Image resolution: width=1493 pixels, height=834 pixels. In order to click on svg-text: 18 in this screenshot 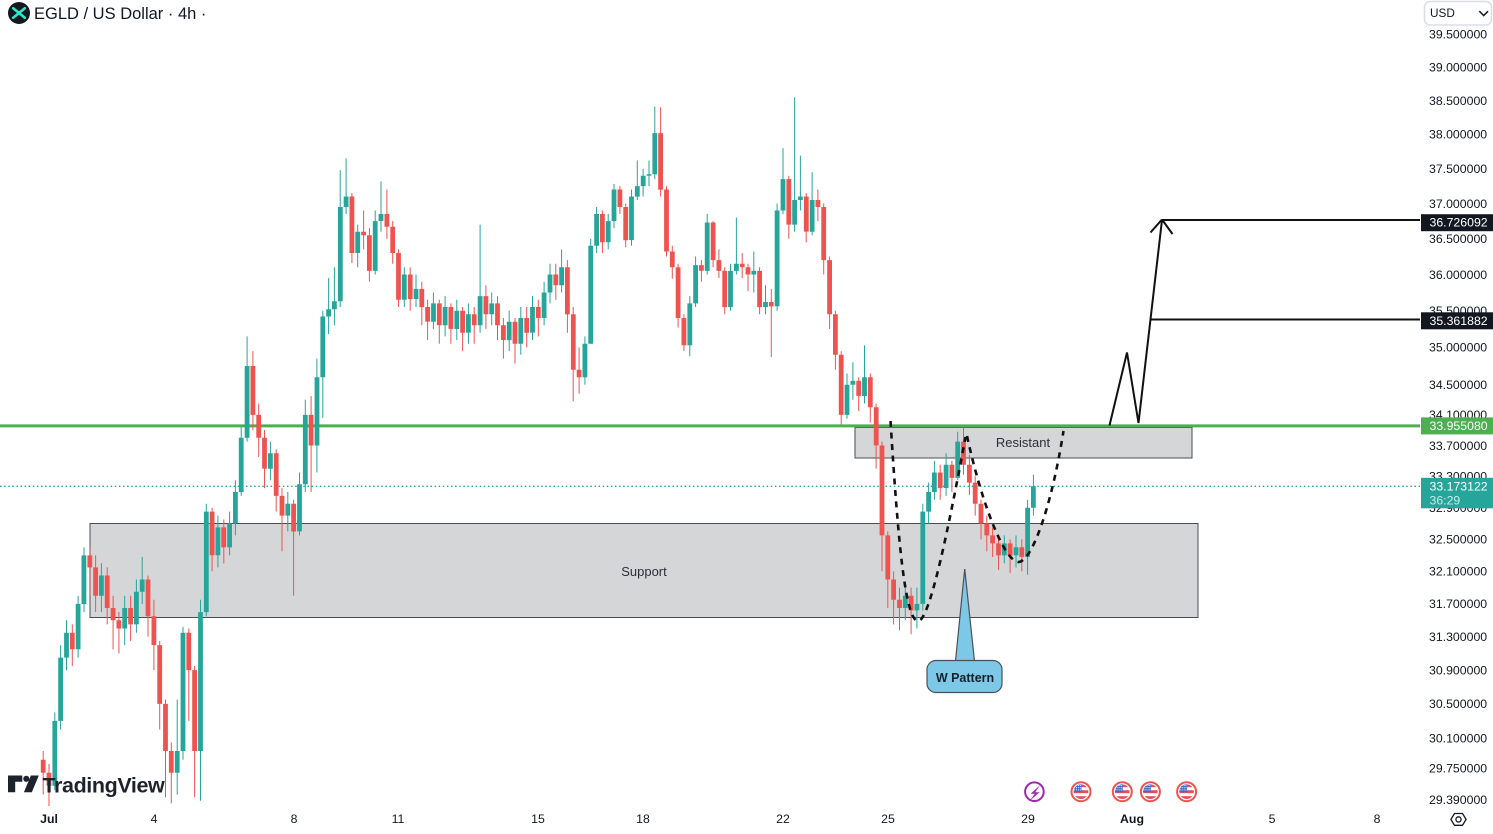, I will do `click(643, 819)`.